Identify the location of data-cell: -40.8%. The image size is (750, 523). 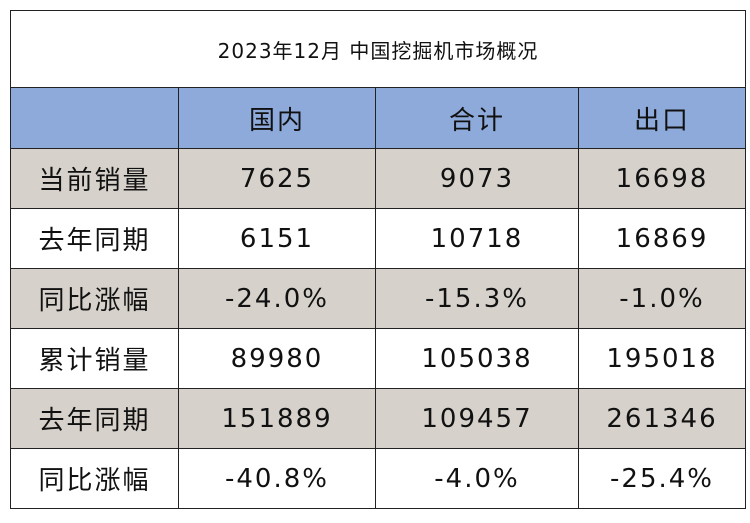
(277, 478).